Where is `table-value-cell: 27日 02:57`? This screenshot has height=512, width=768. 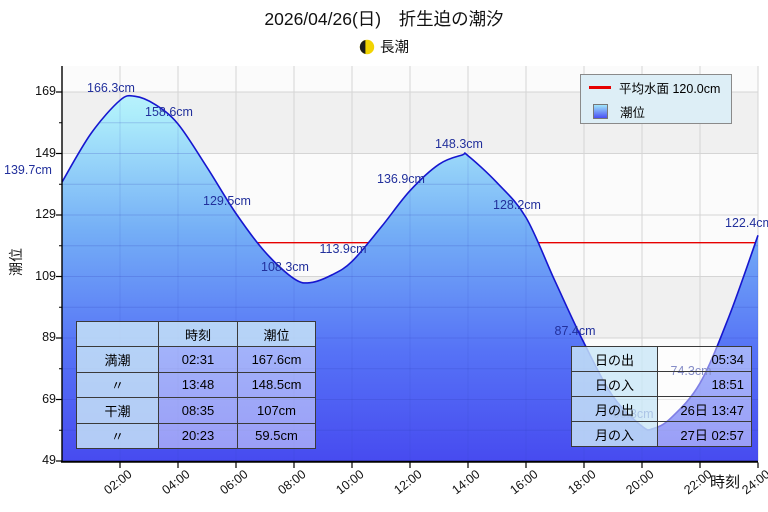 table-value-cell: 27日 02:57 is located at coordinates (704, 434).